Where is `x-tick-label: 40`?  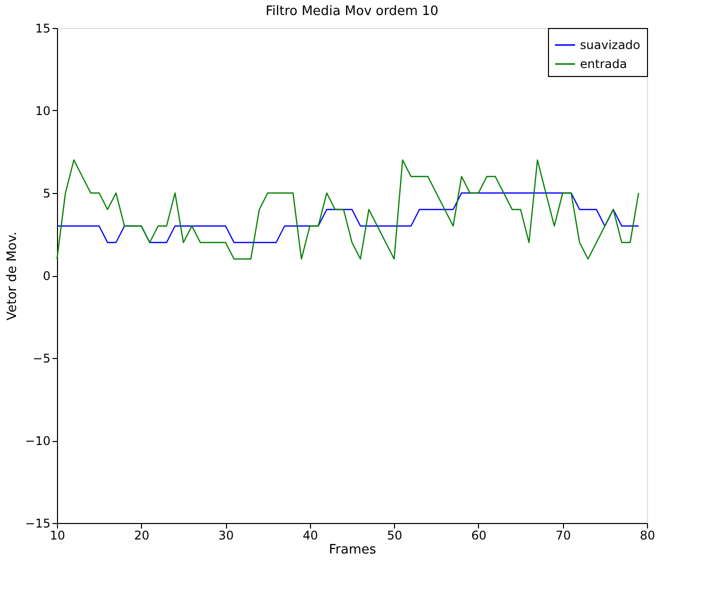 x-tick-label: 40 is located at coordinates (310, 535).